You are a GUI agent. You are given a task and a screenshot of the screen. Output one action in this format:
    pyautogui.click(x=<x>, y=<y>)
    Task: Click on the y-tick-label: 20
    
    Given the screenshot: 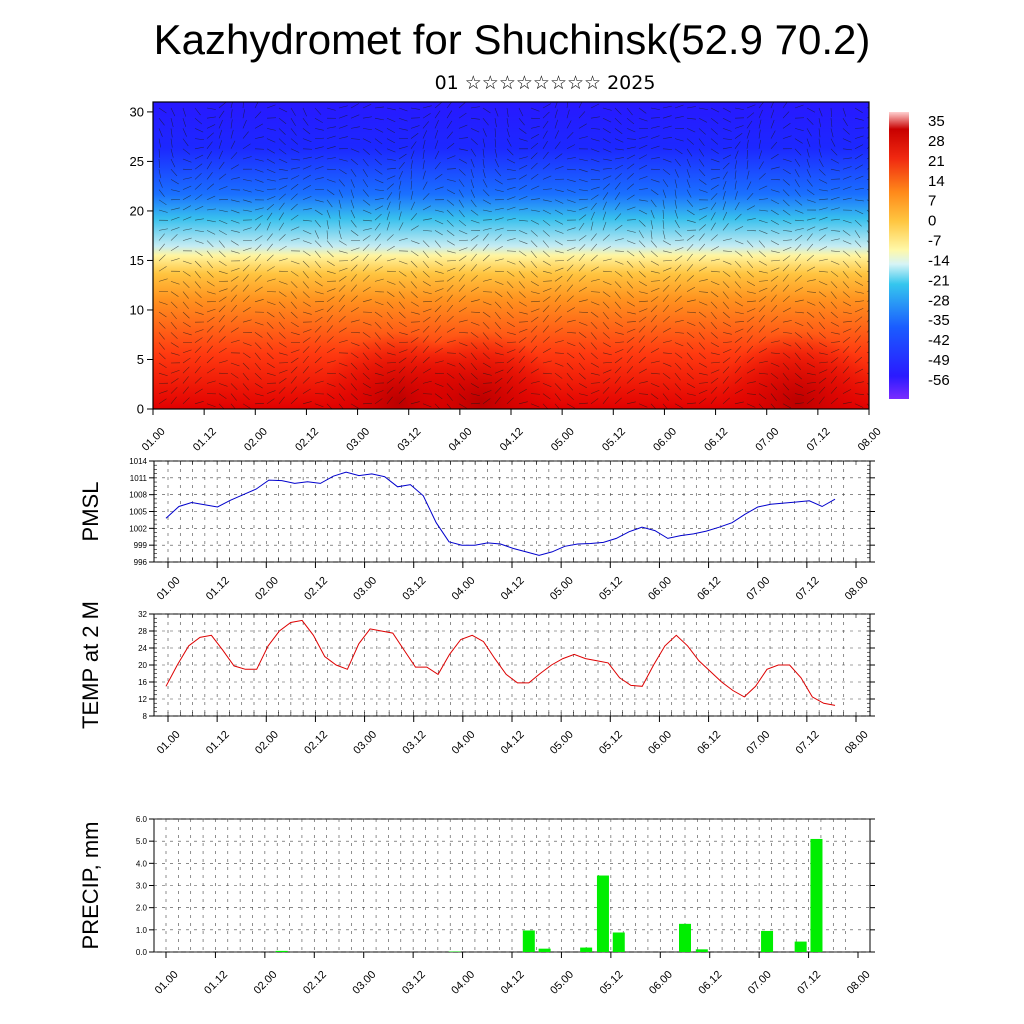 What is the action you would take?
    pyautogui.click(x=142, y=665)
    